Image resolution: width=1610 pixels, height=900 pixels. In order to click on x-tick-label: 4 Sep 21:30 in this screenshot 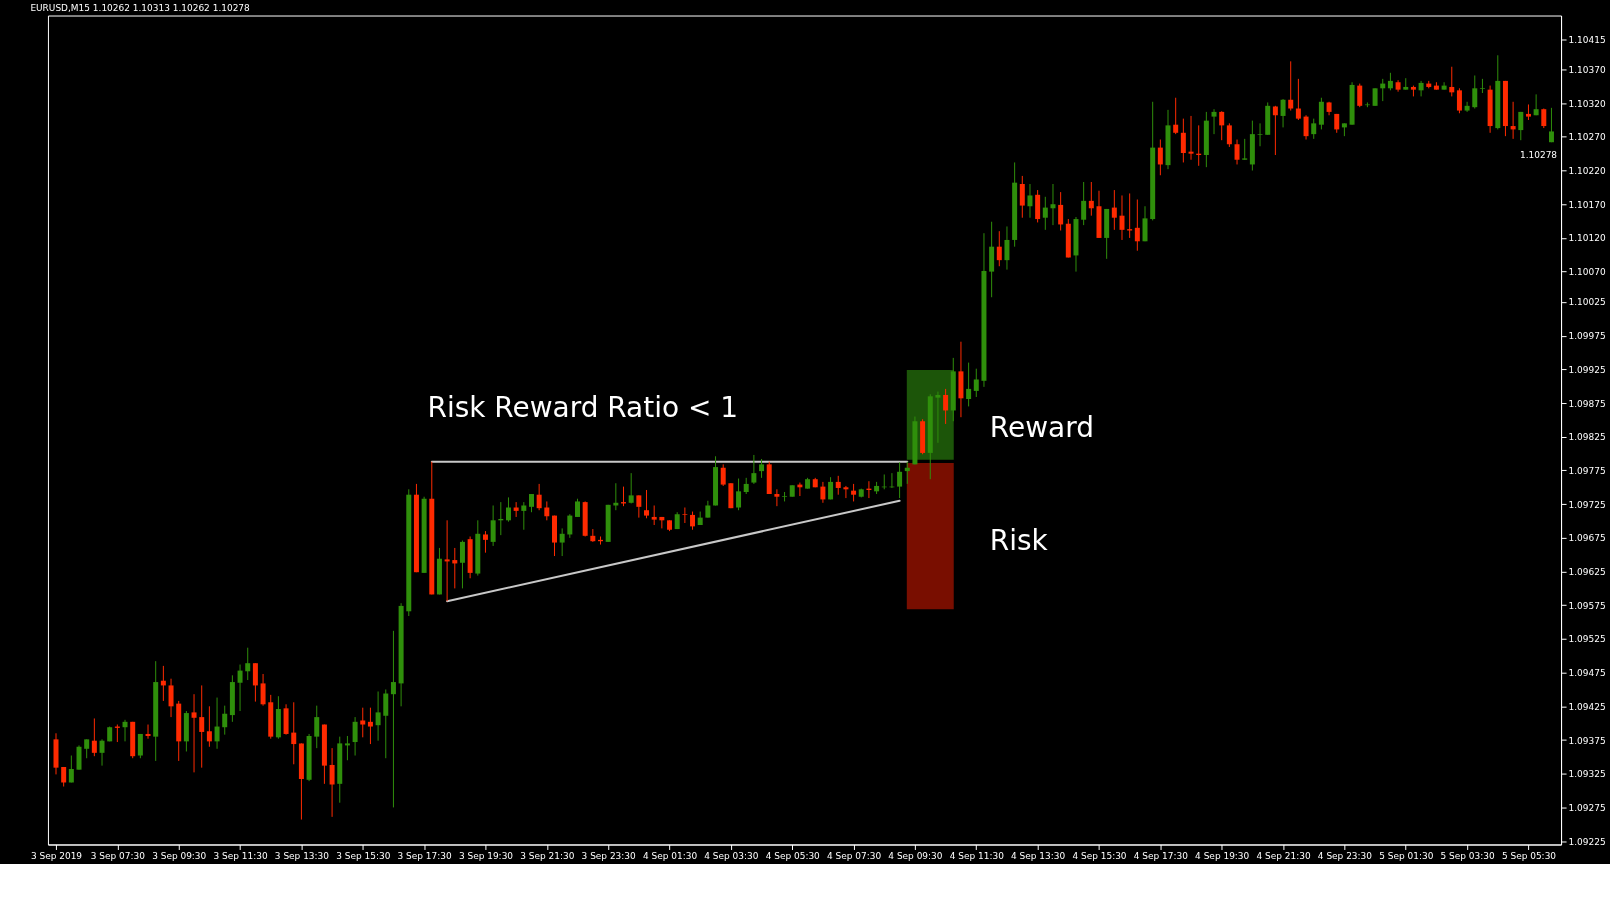, I will do `click(1283, 855)`.